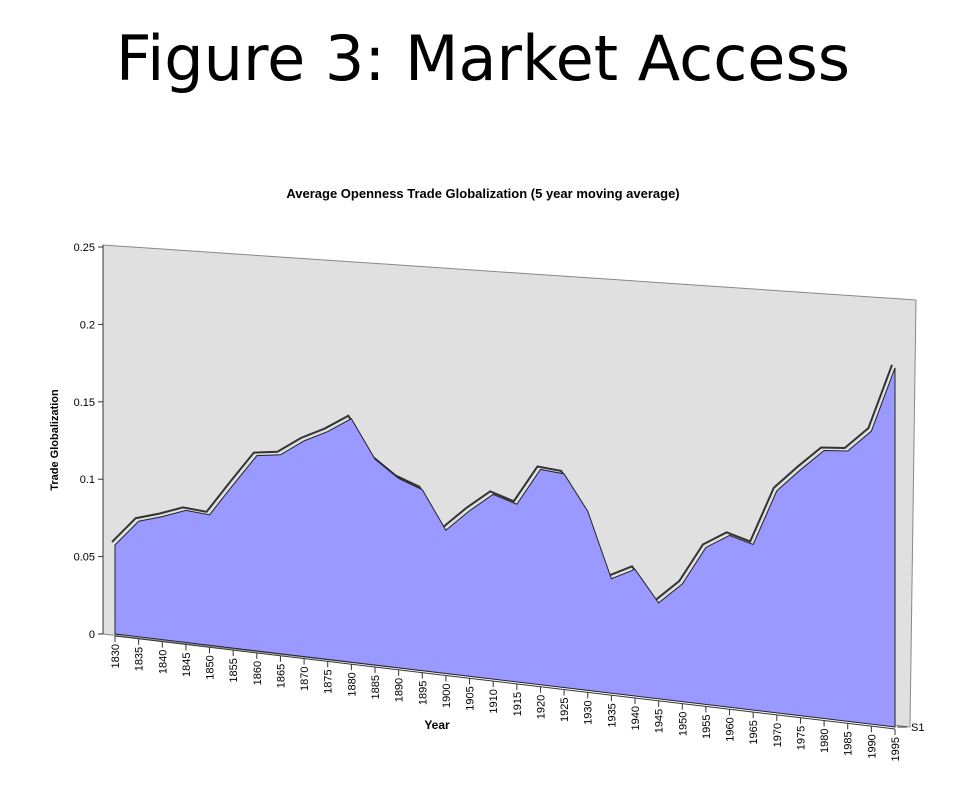 The width and height of the screenshot is (966, 807). What do you see at coordinates (87, 325) in the screenshot?
I see `y-tick-label: 0.2` at bounding box center [87, 325].